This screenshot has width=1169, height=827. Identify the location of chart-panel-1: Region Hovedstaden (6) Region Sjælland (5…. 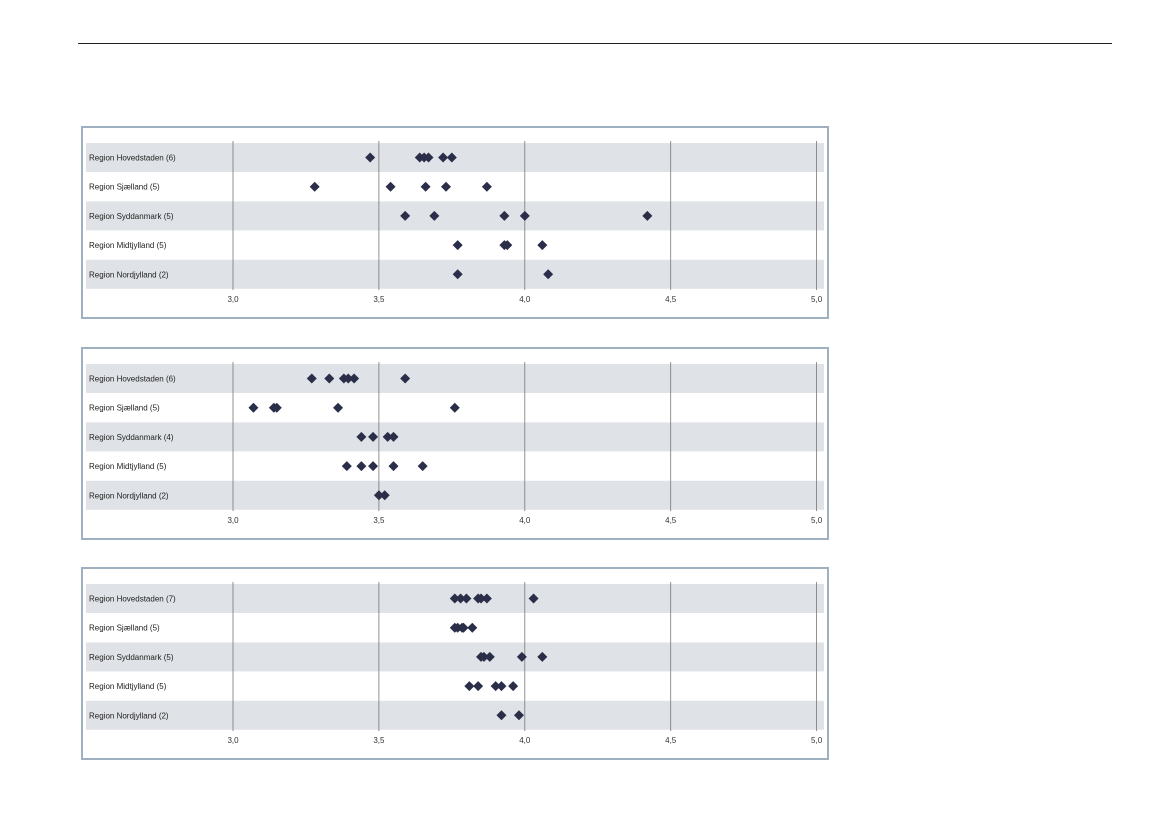
(455, 222).